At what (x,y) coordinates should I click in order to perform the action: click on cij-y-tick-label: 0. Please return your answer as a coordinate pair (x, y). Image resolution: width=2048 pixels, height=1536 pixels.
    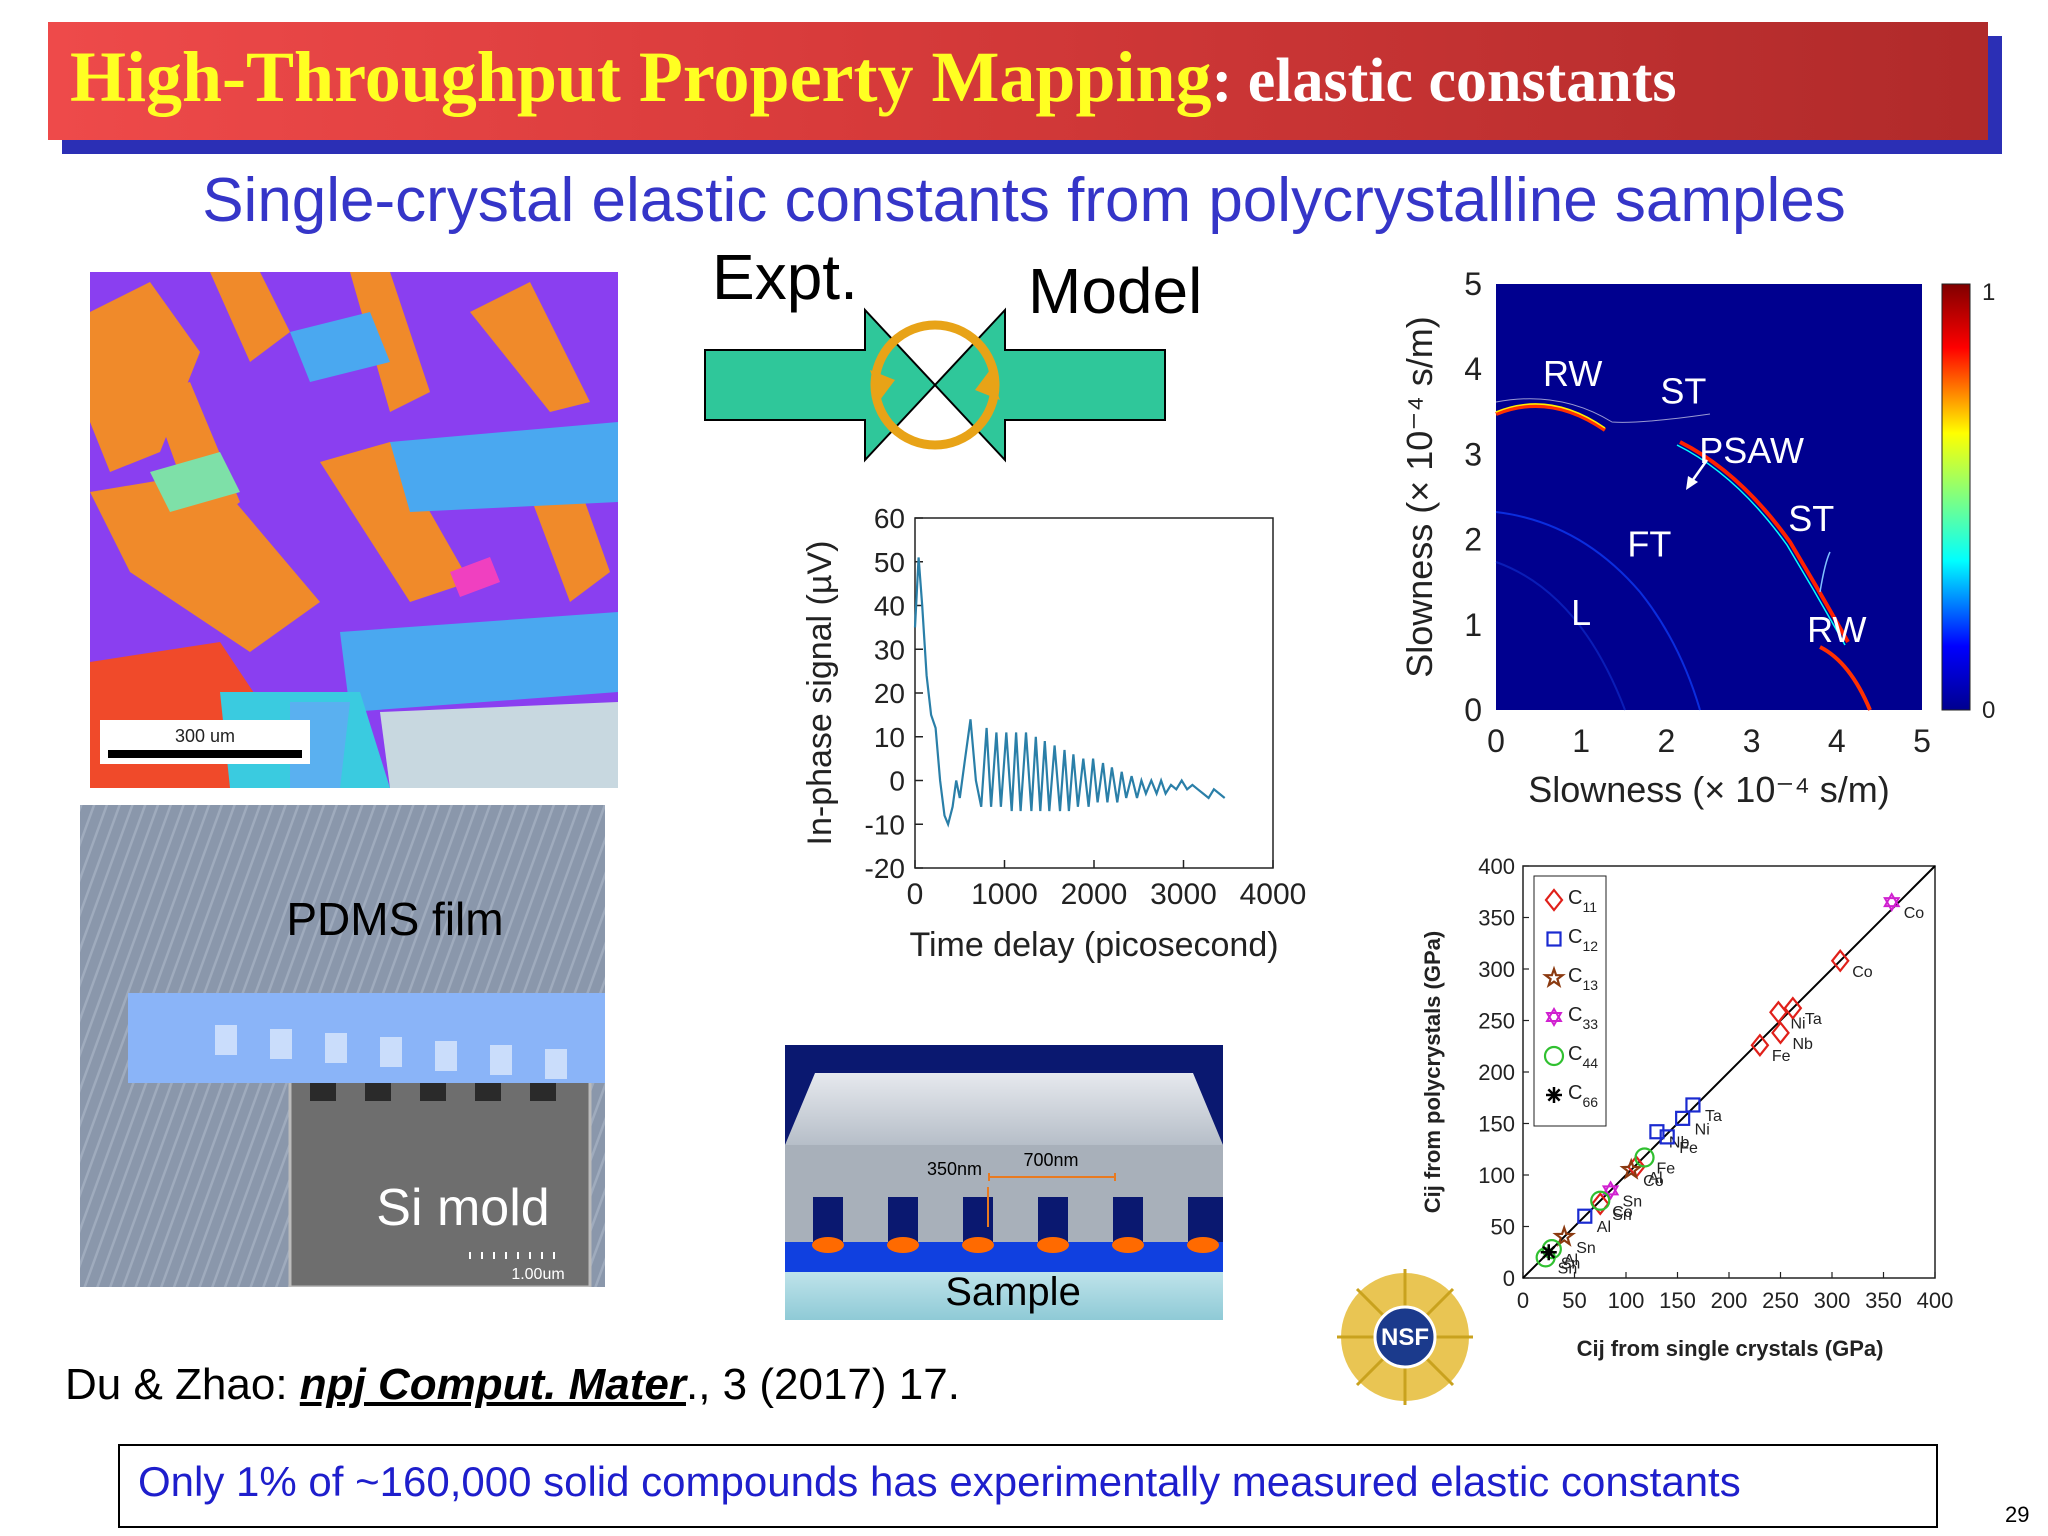
    Looking at the image, I should click on (1509, 1278).